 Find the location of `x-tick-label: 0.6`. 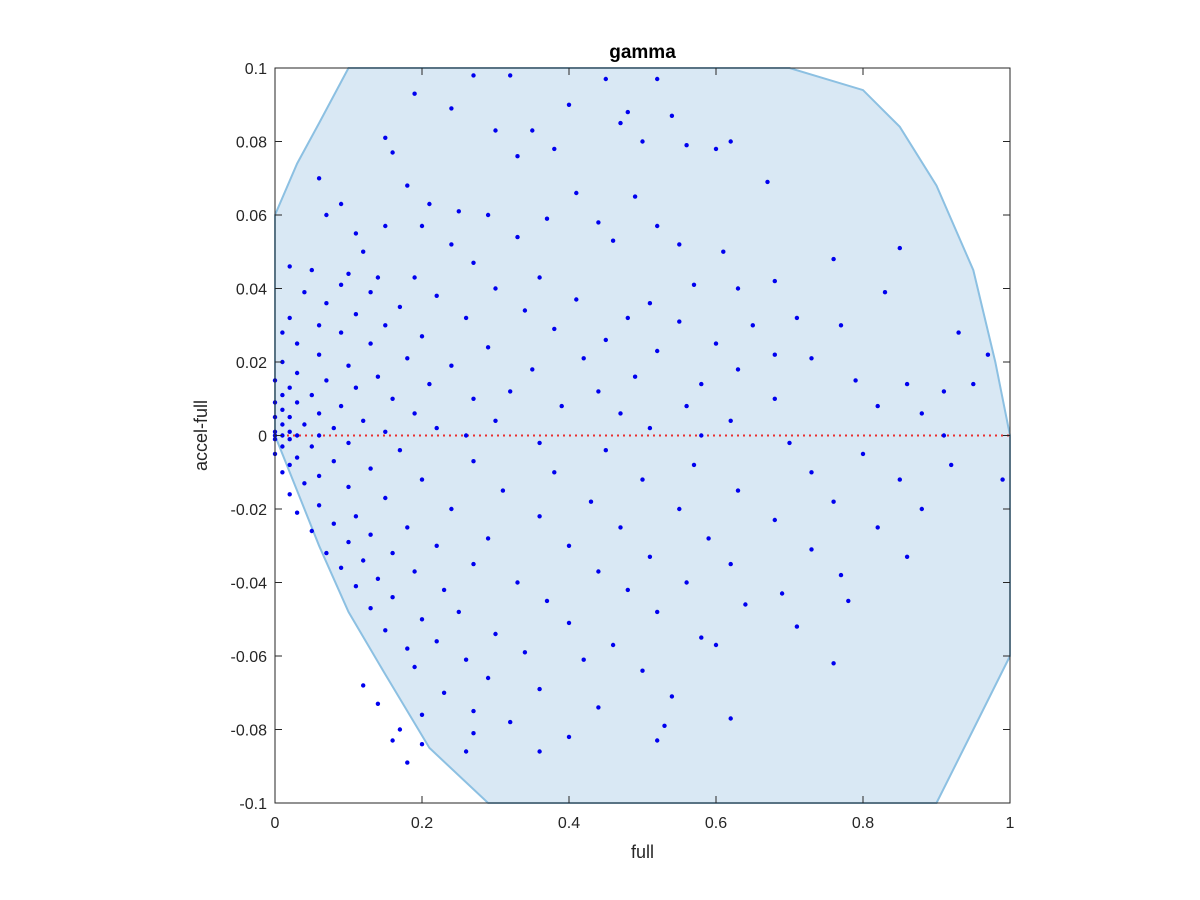

x-tick-label: 0.6 is located at coordinates (716, 823).